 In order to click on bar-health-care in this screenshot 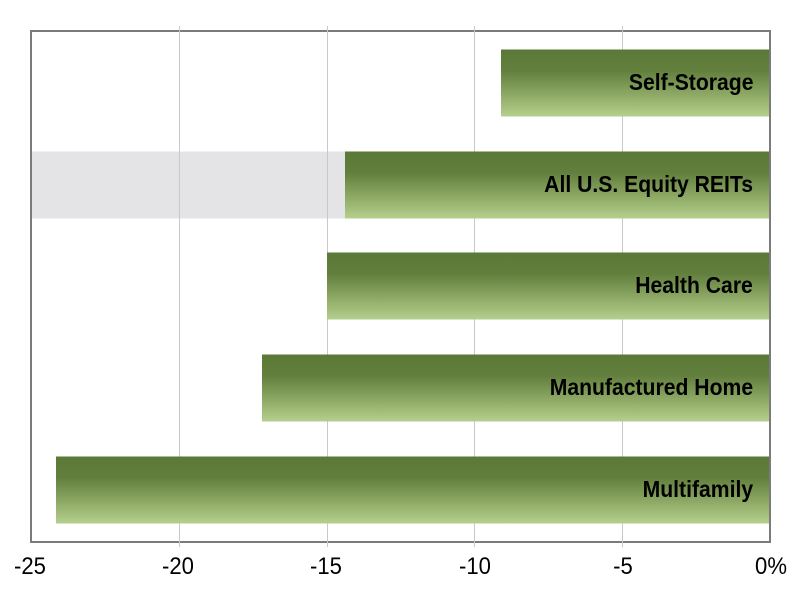, I will do `click(547, 286)`.